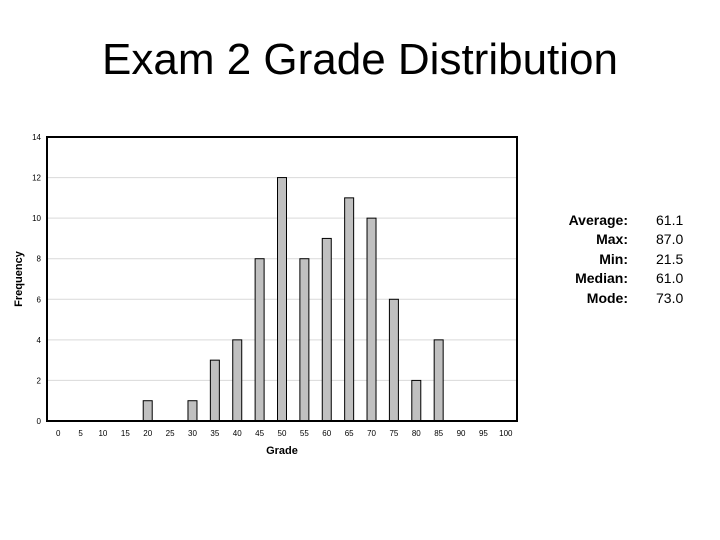  I want to click on stat-average-value: 61.1, so click(670, 219).